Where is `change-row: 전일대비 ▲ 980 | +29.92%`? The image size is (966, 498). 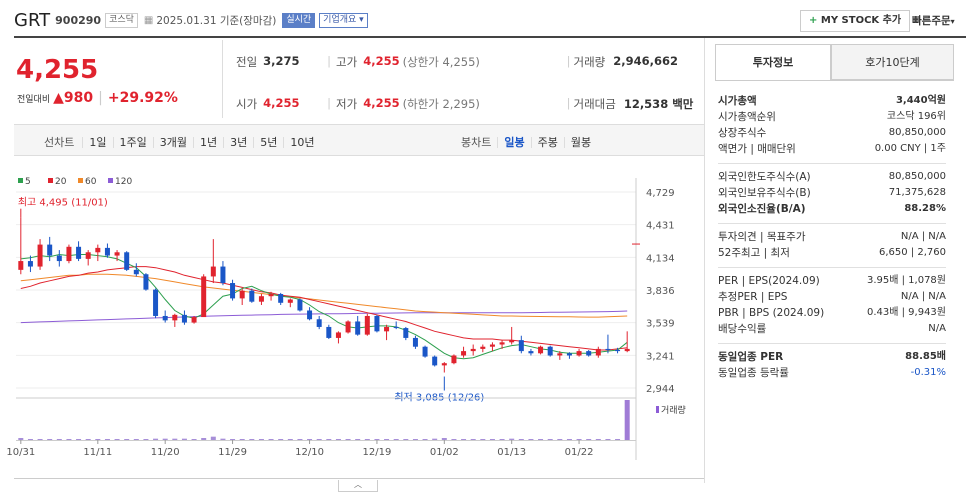
change-row: 전일대비 ▲ 980 | +29.92% is located at coordinates (97, 98).